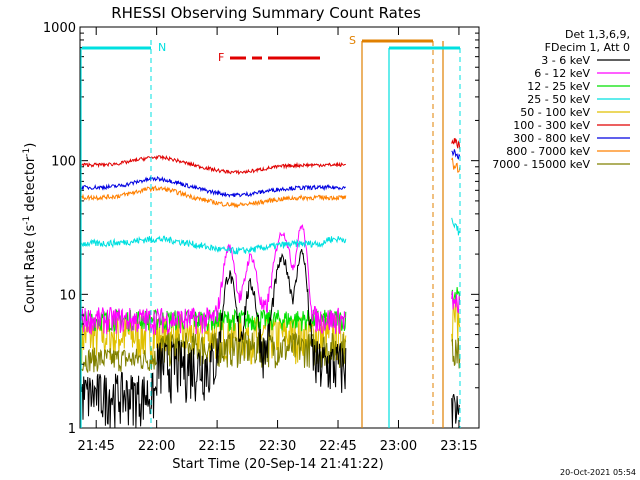 The height and width of the screenshot is (480, 640). What do you see at coordinates (277, 446) in the screenshot?
I see `x-tick-label: 22:30` at bounding box center [277, 446].